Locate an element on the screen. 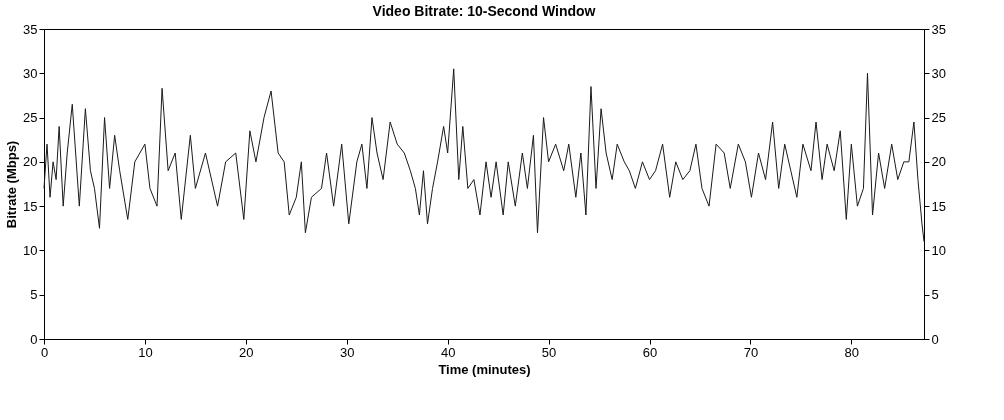  y-tick-label: 20 is located at coordinates (30, 162).